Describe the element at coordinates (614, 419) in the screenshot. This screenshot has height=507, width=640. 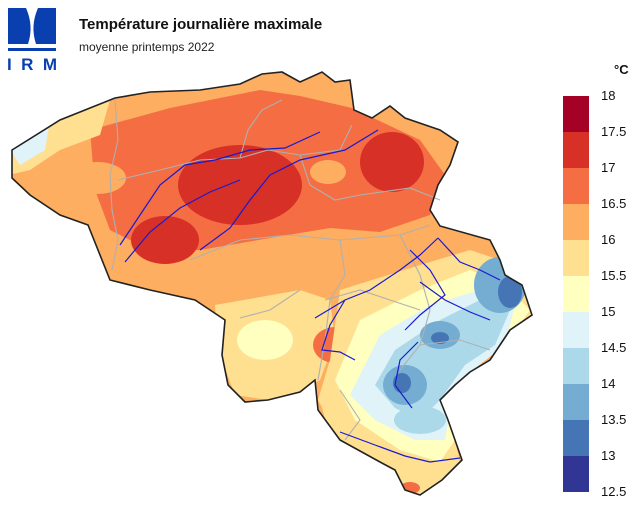
I see `legend-tick-label: 13.5` at that location.